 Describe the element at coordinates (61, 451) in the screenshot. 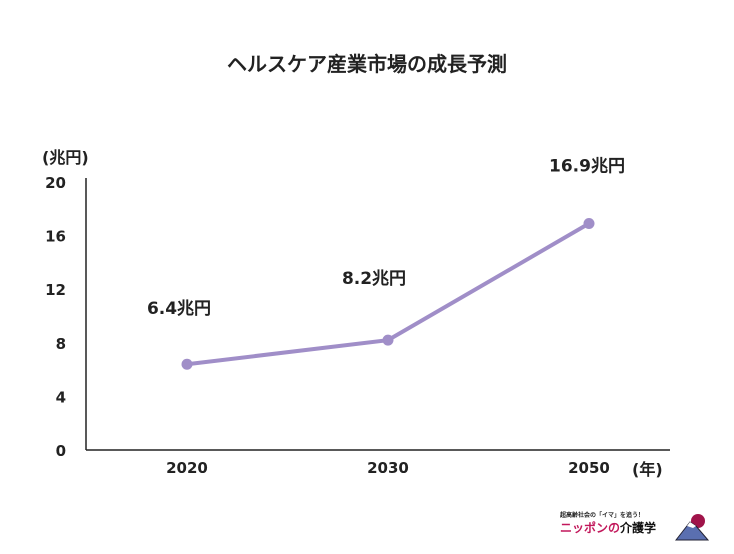

I see `y-tick-label: 0` at that location.